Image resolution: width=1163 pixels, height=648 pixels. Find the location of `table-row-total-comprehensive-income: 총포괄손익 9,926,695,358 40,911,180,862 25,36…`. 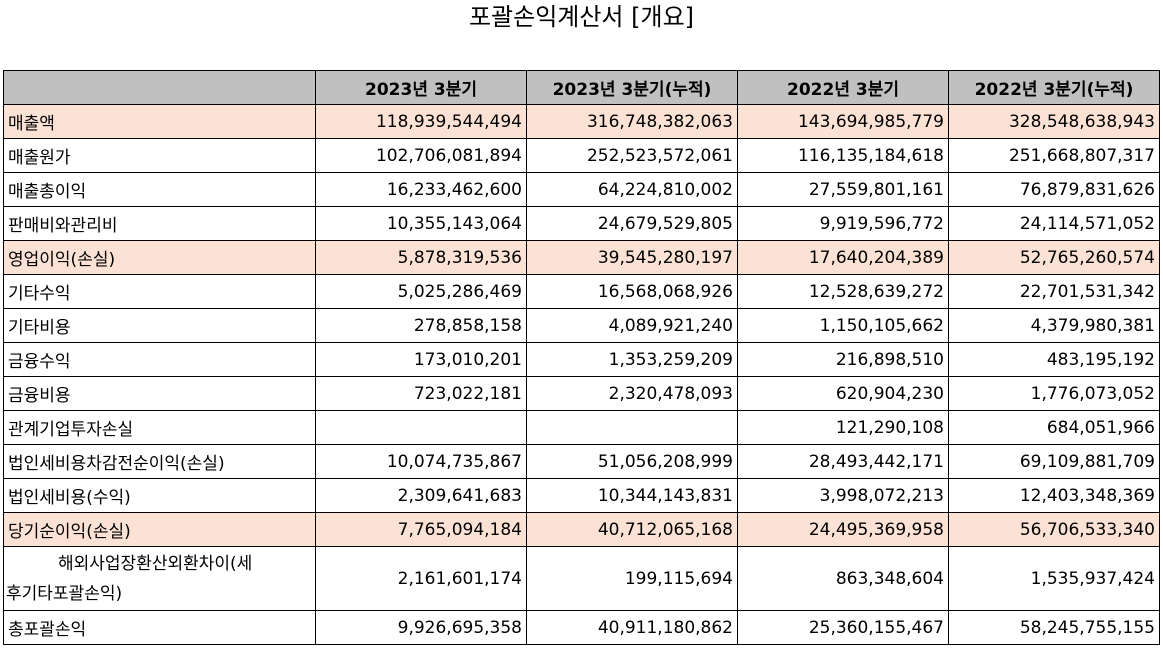

table-row-total-comprehensive-income: 총포괄손익 9,926,695,358 40,911,180,862 25,36… is located at coordinates (581, 627).